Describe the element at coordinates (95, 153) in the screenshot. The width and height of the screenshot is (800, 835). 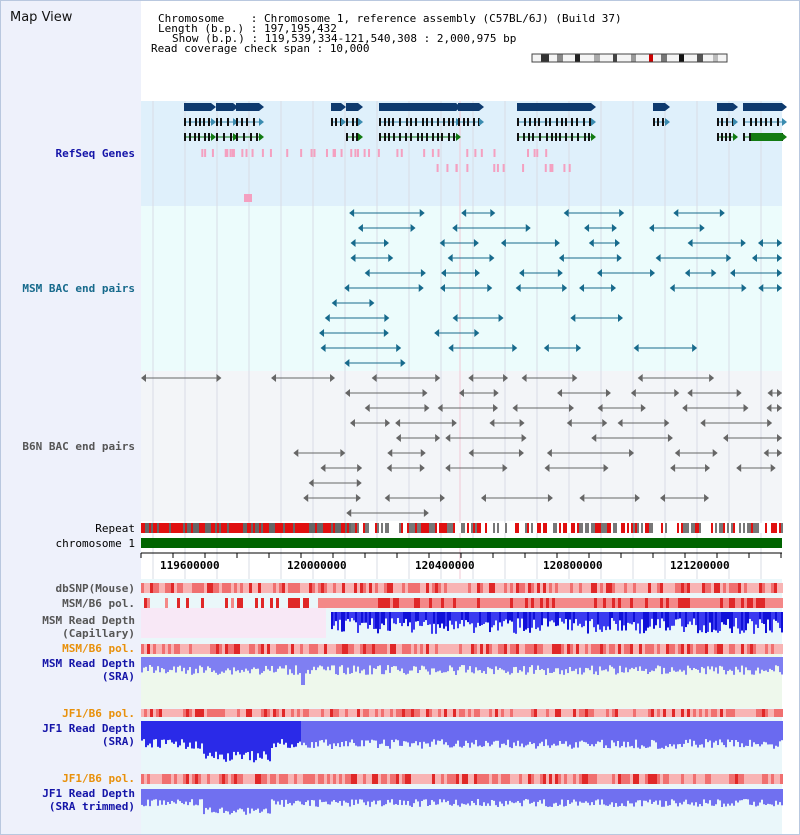
I see `track-label-refseq: RefSeq Genes` at that location.